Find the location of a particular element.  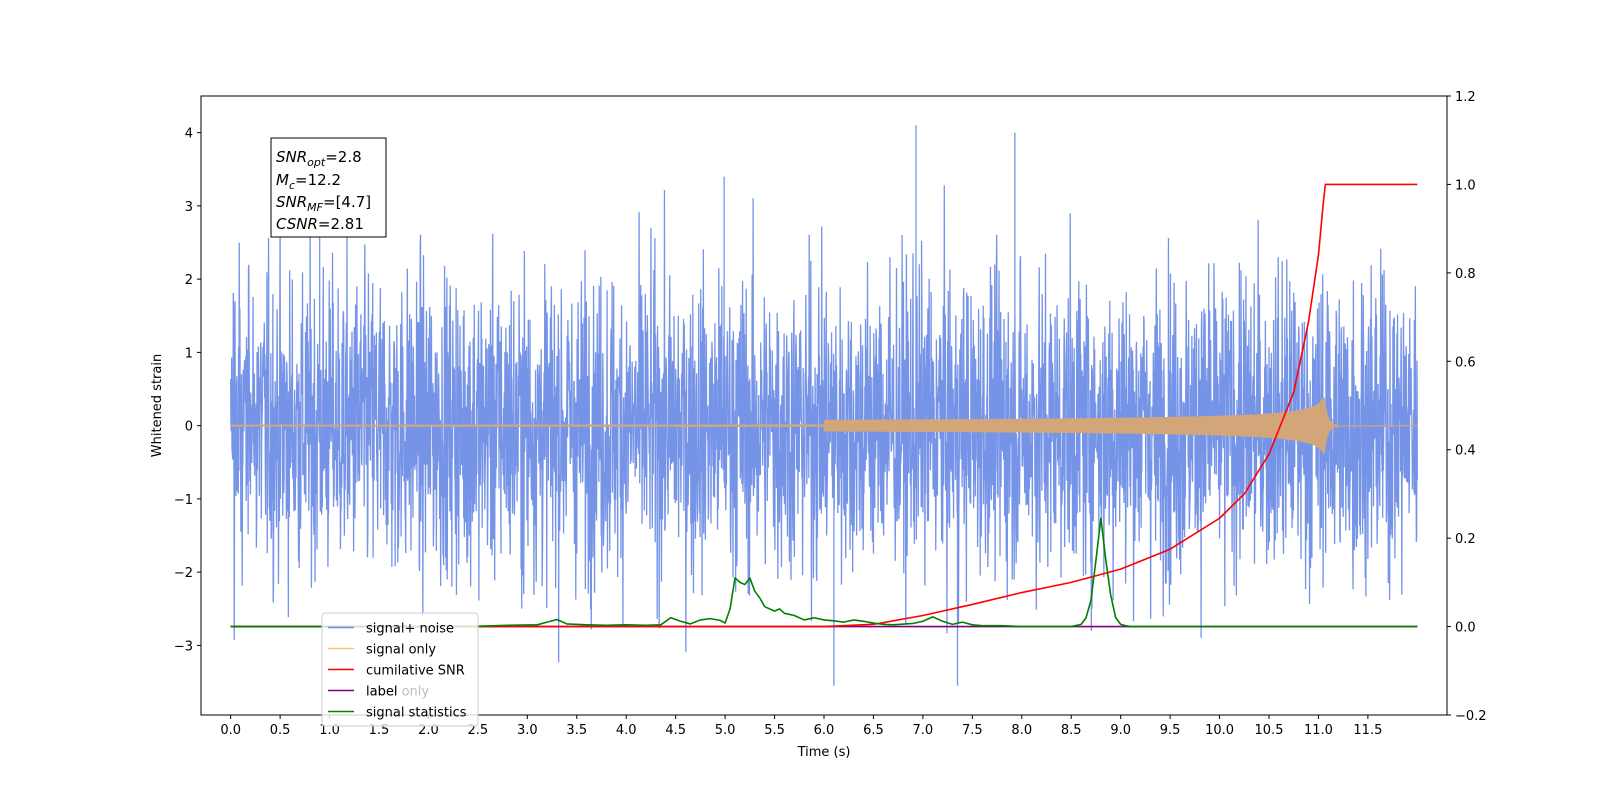

annotation-csnr: CSNR=2.81 is located at coordinates (320, 224).